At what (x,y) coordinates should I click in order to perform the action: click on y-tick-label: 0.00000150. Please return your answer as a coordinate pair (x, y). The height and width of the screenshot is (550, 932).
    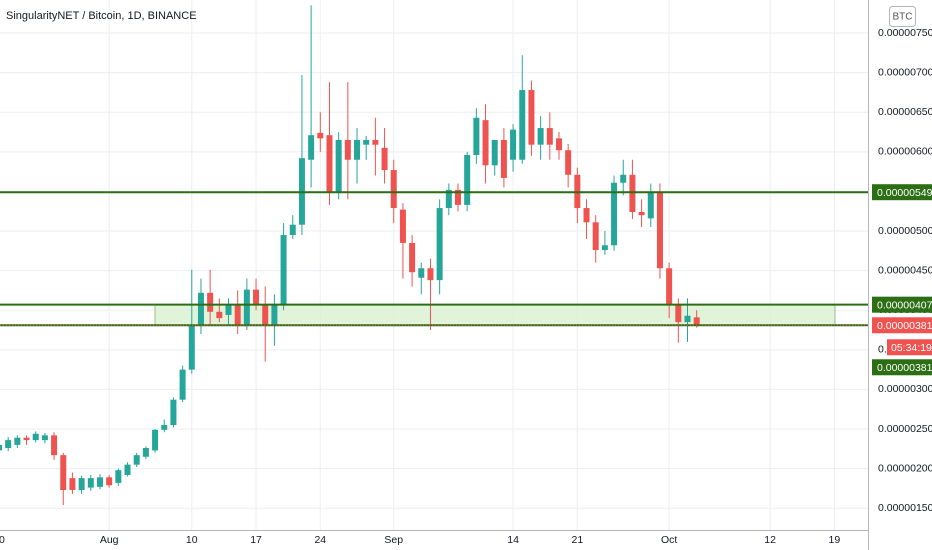
    Looking at the image, I should click on (905, 508).